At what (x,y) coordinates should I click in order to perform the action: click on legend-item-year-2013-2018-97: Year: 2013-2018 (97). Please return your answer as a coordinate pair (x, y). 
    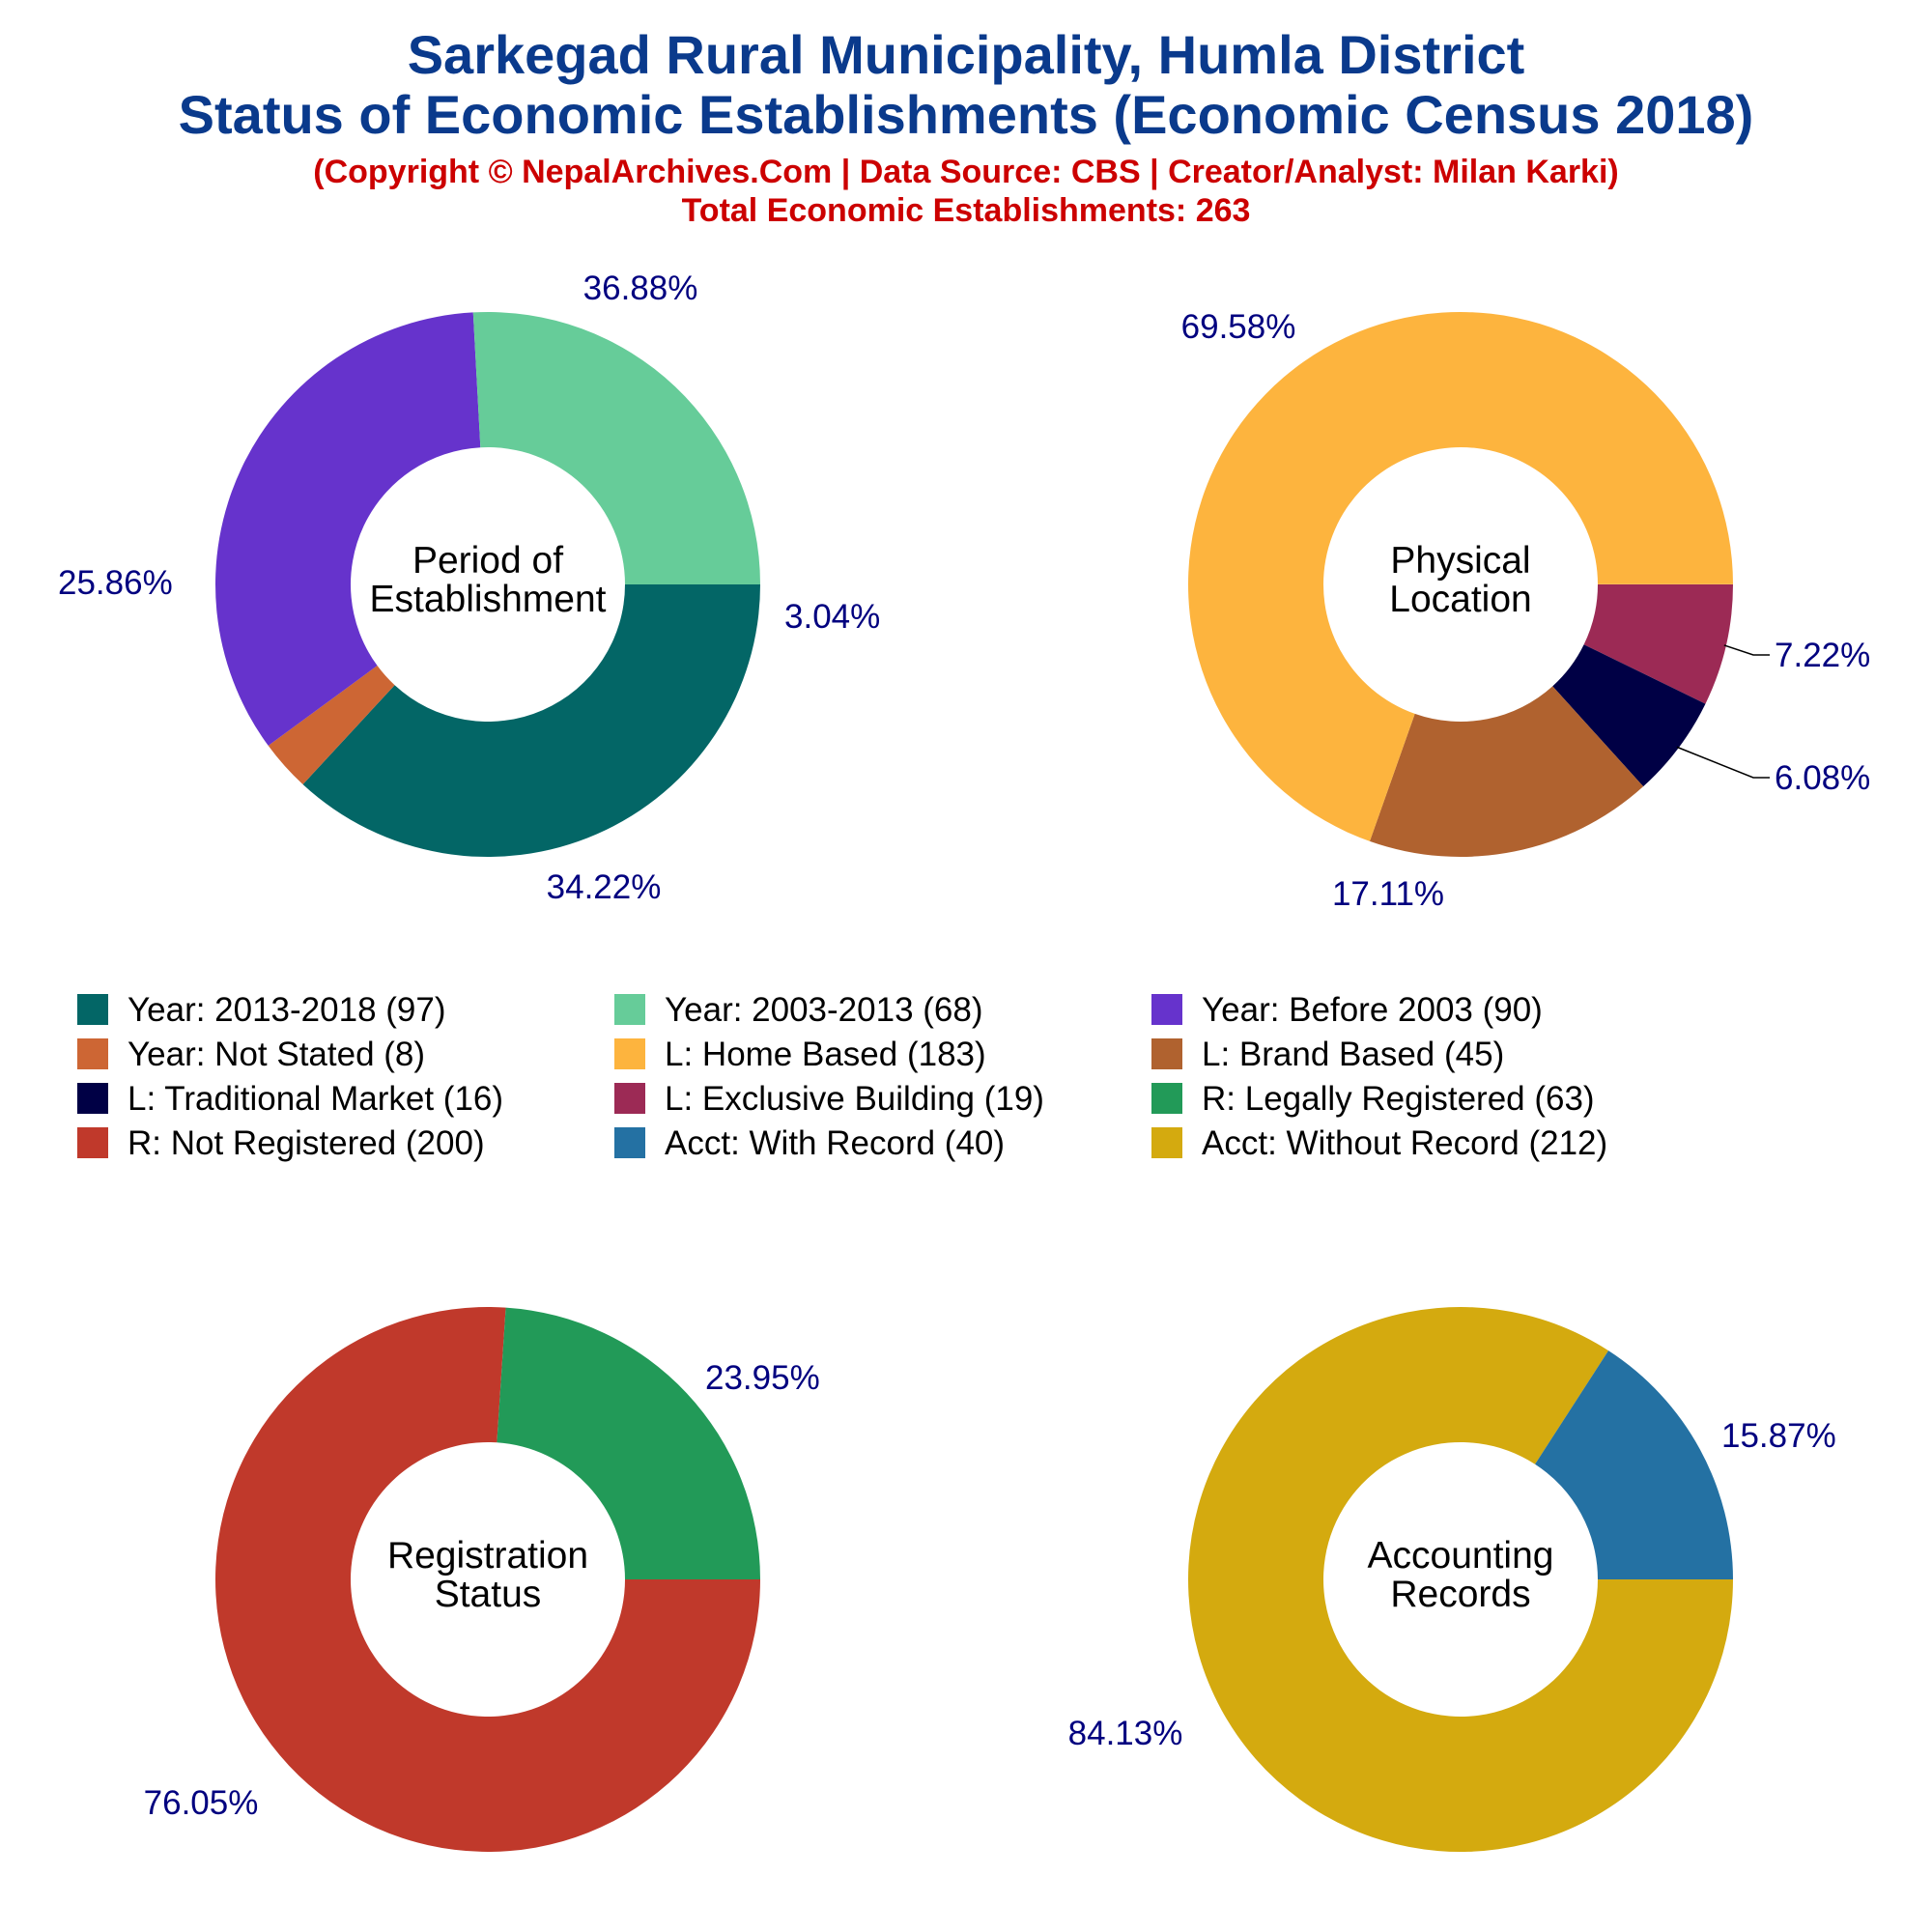
    Looking at the image, I should click on (261, 1010).